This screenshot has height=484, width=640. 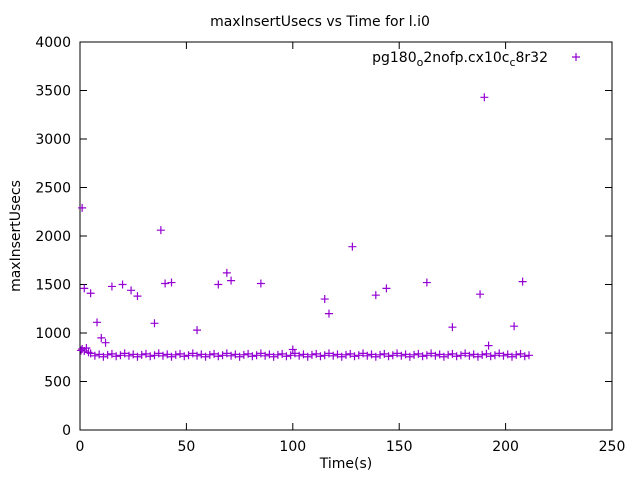 What do you see at coordinates (53, 237) in the screenshot?
I see `y-tick-label: 2000` at bounding box center [53, 237].